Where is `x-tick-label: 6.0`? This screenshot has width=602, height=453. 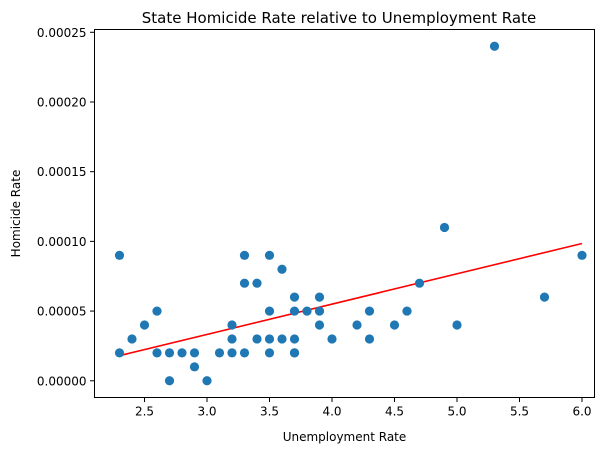 x-tick-label: 6.0 is located at coordinates (581, 412).